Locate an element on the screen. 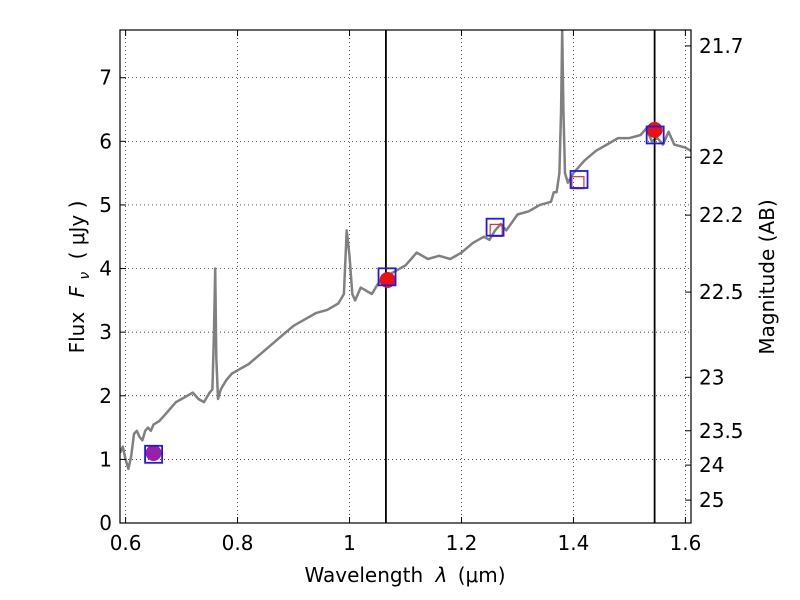  y-axis-label: Flux F ν ( μJy ) is located at coordinates (79, 277).